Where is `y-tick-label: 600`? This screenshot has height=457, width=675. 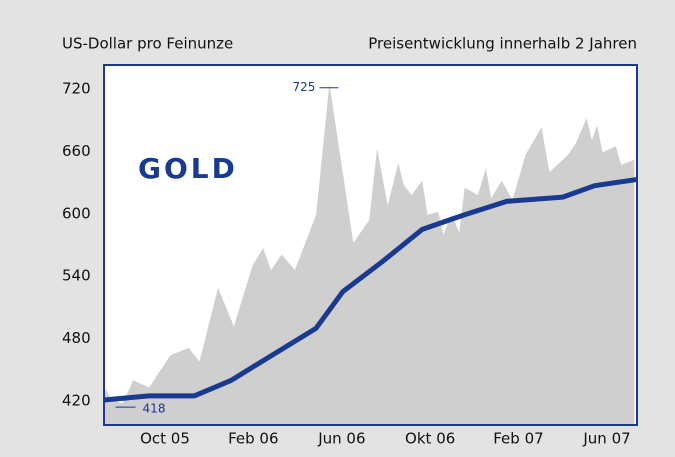 y-tick-label: 600 is located at coordinates (76, 213).